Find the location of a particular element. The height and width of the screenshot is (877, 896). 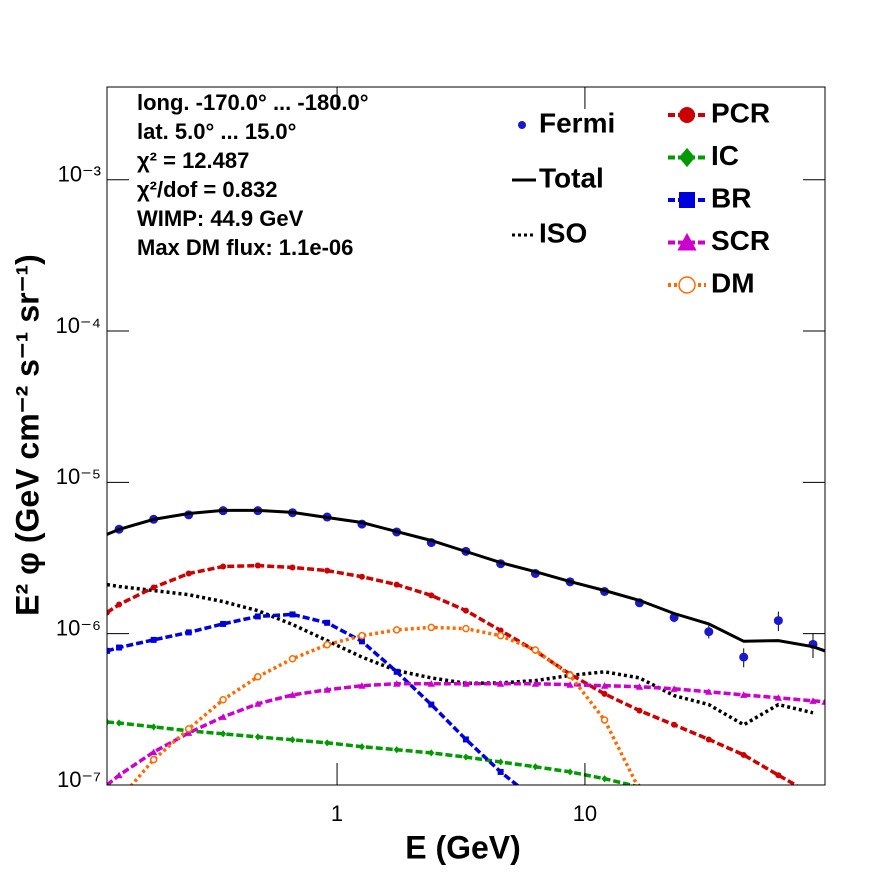

annotation: lat. 5.0° ... 15.0° is located at coordinates (216, 131).